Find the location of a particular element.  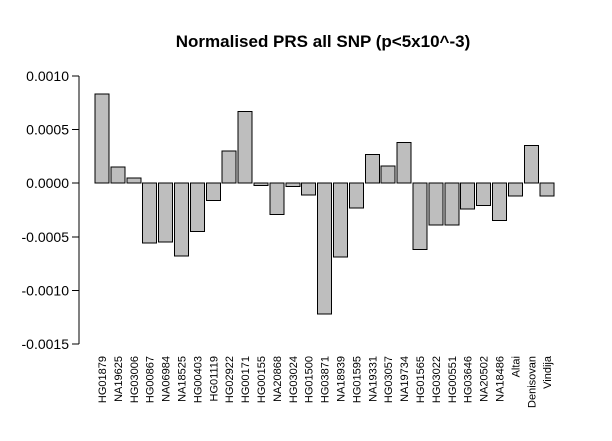

x-category-label: Denisovan is located at coordinates (532, 382).